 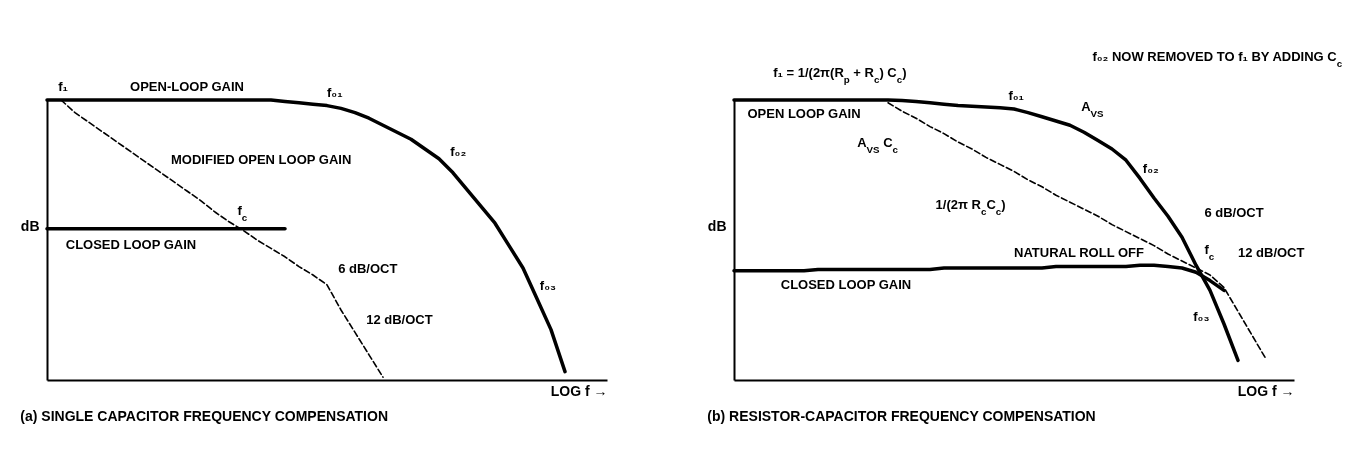 What do you see at coordinates (63, 87) in the screenshot?
I see `text: f₁` at bounding box center [63, 87].